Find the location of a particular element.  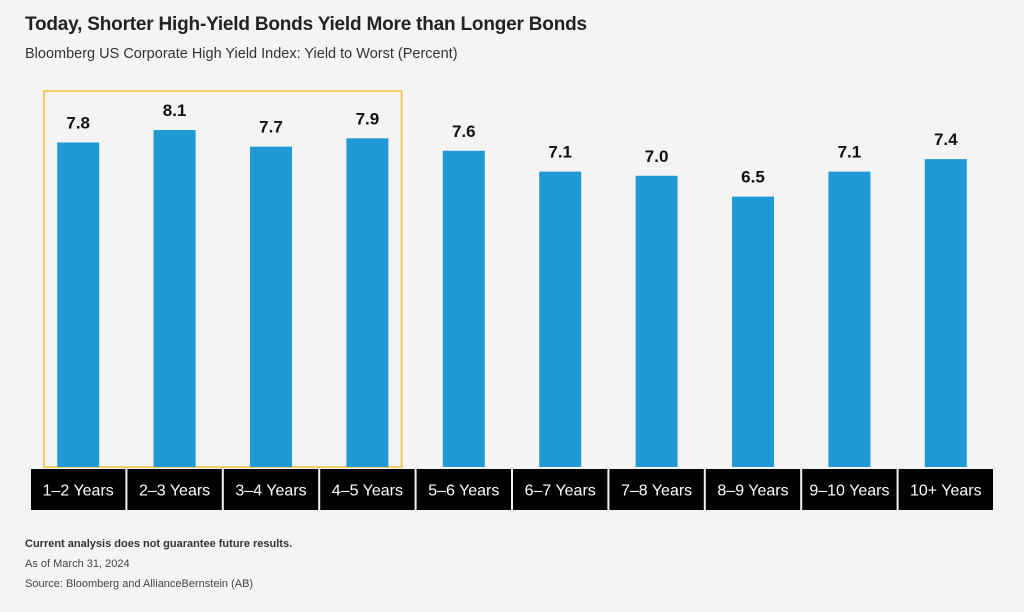

category-label-4: 4–5 Years is located at coordinates (367, 491).